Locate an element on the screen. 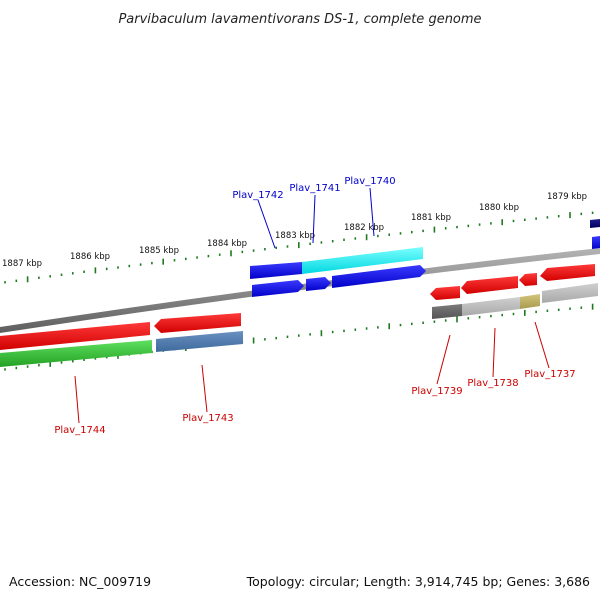  genome-backbone is located at coordinates (300, 290).